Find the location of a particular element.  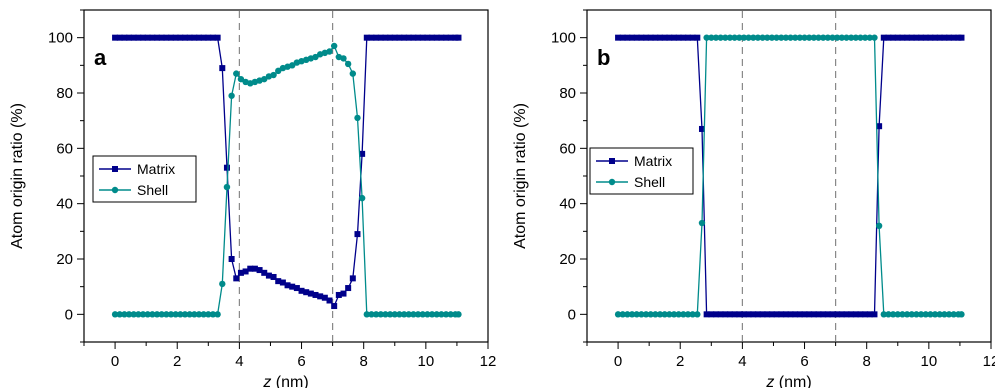

legend: Matrix Shell is located at coordinates (641, 171).